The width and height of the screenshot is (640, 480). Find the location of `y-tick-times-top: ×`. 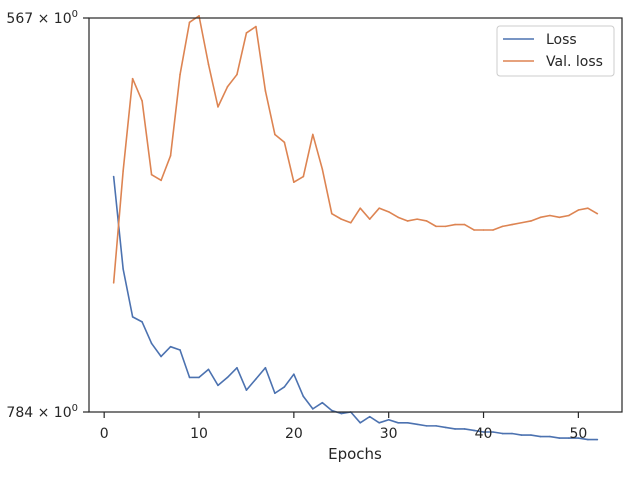

y-tick-times-top: × is located at coordinates (43, 19).